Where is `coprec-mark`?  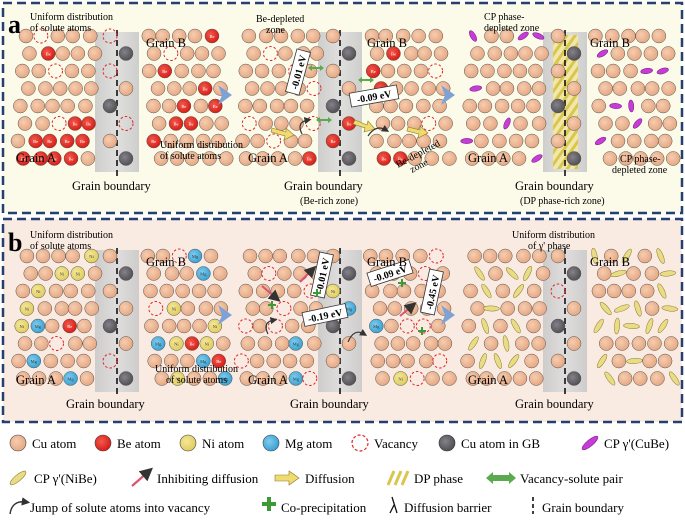
coprec-mark is located at coordinates (422, 331).